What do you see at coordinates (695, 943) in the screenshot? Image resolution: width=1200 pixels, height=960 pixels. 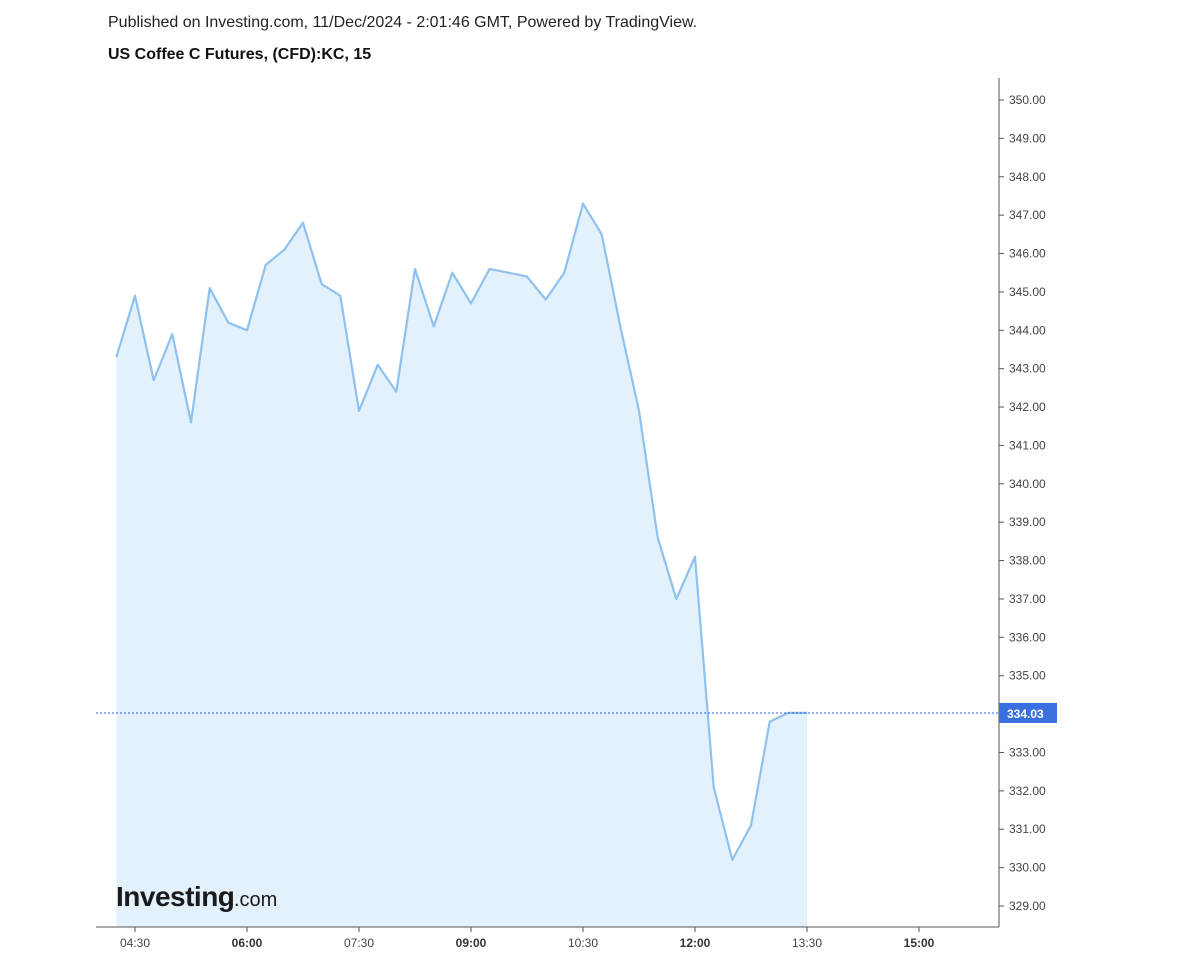 I see `x-tick-label: 12:00` at bounding box center [695, 943].